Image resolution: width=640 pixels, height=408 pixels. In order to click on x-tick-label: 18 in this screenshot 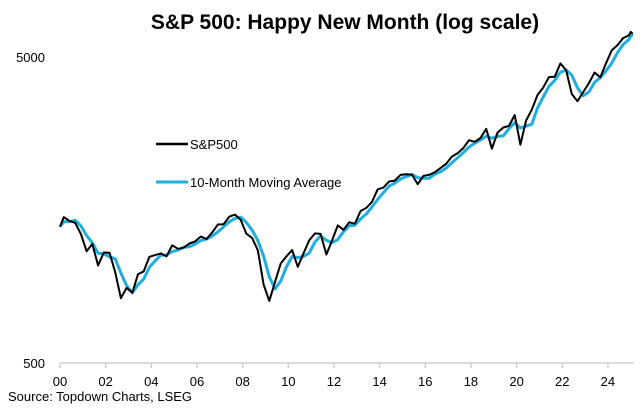, I will do `click(471, 381)`.